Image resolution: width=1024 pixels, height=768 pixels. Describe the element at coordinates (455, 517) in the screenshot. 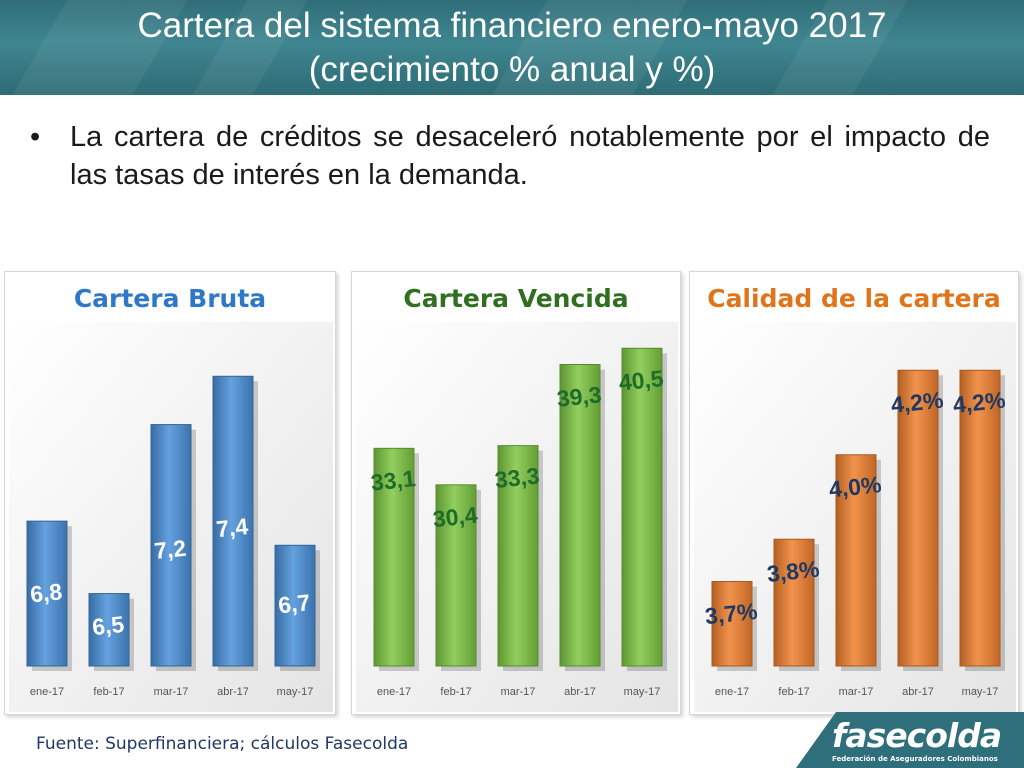

I see `data-label-feb-17: 30,4` at that location.